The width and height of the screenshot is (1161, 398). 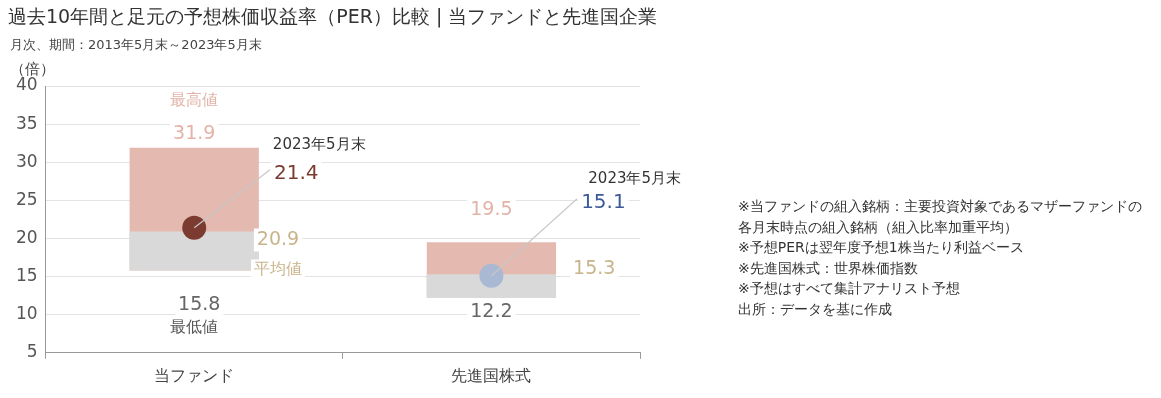 I want to click on annotation: 平均値, so click(x=278, y=268).